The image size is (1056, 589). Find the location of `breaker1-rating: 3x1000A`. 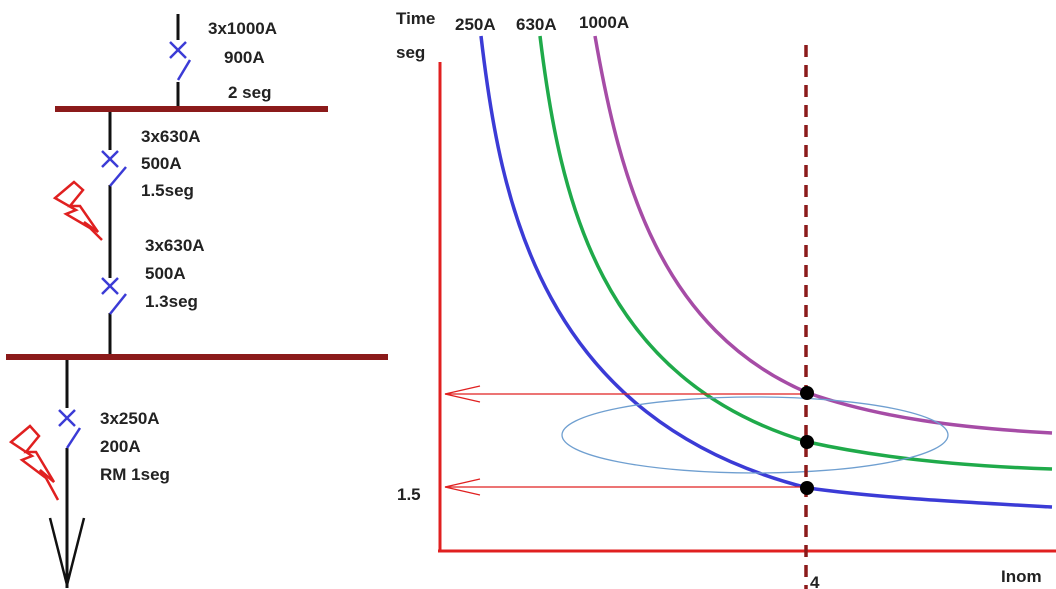

breaker1-rating: 3x1000A is located at coordinates (242, 28).